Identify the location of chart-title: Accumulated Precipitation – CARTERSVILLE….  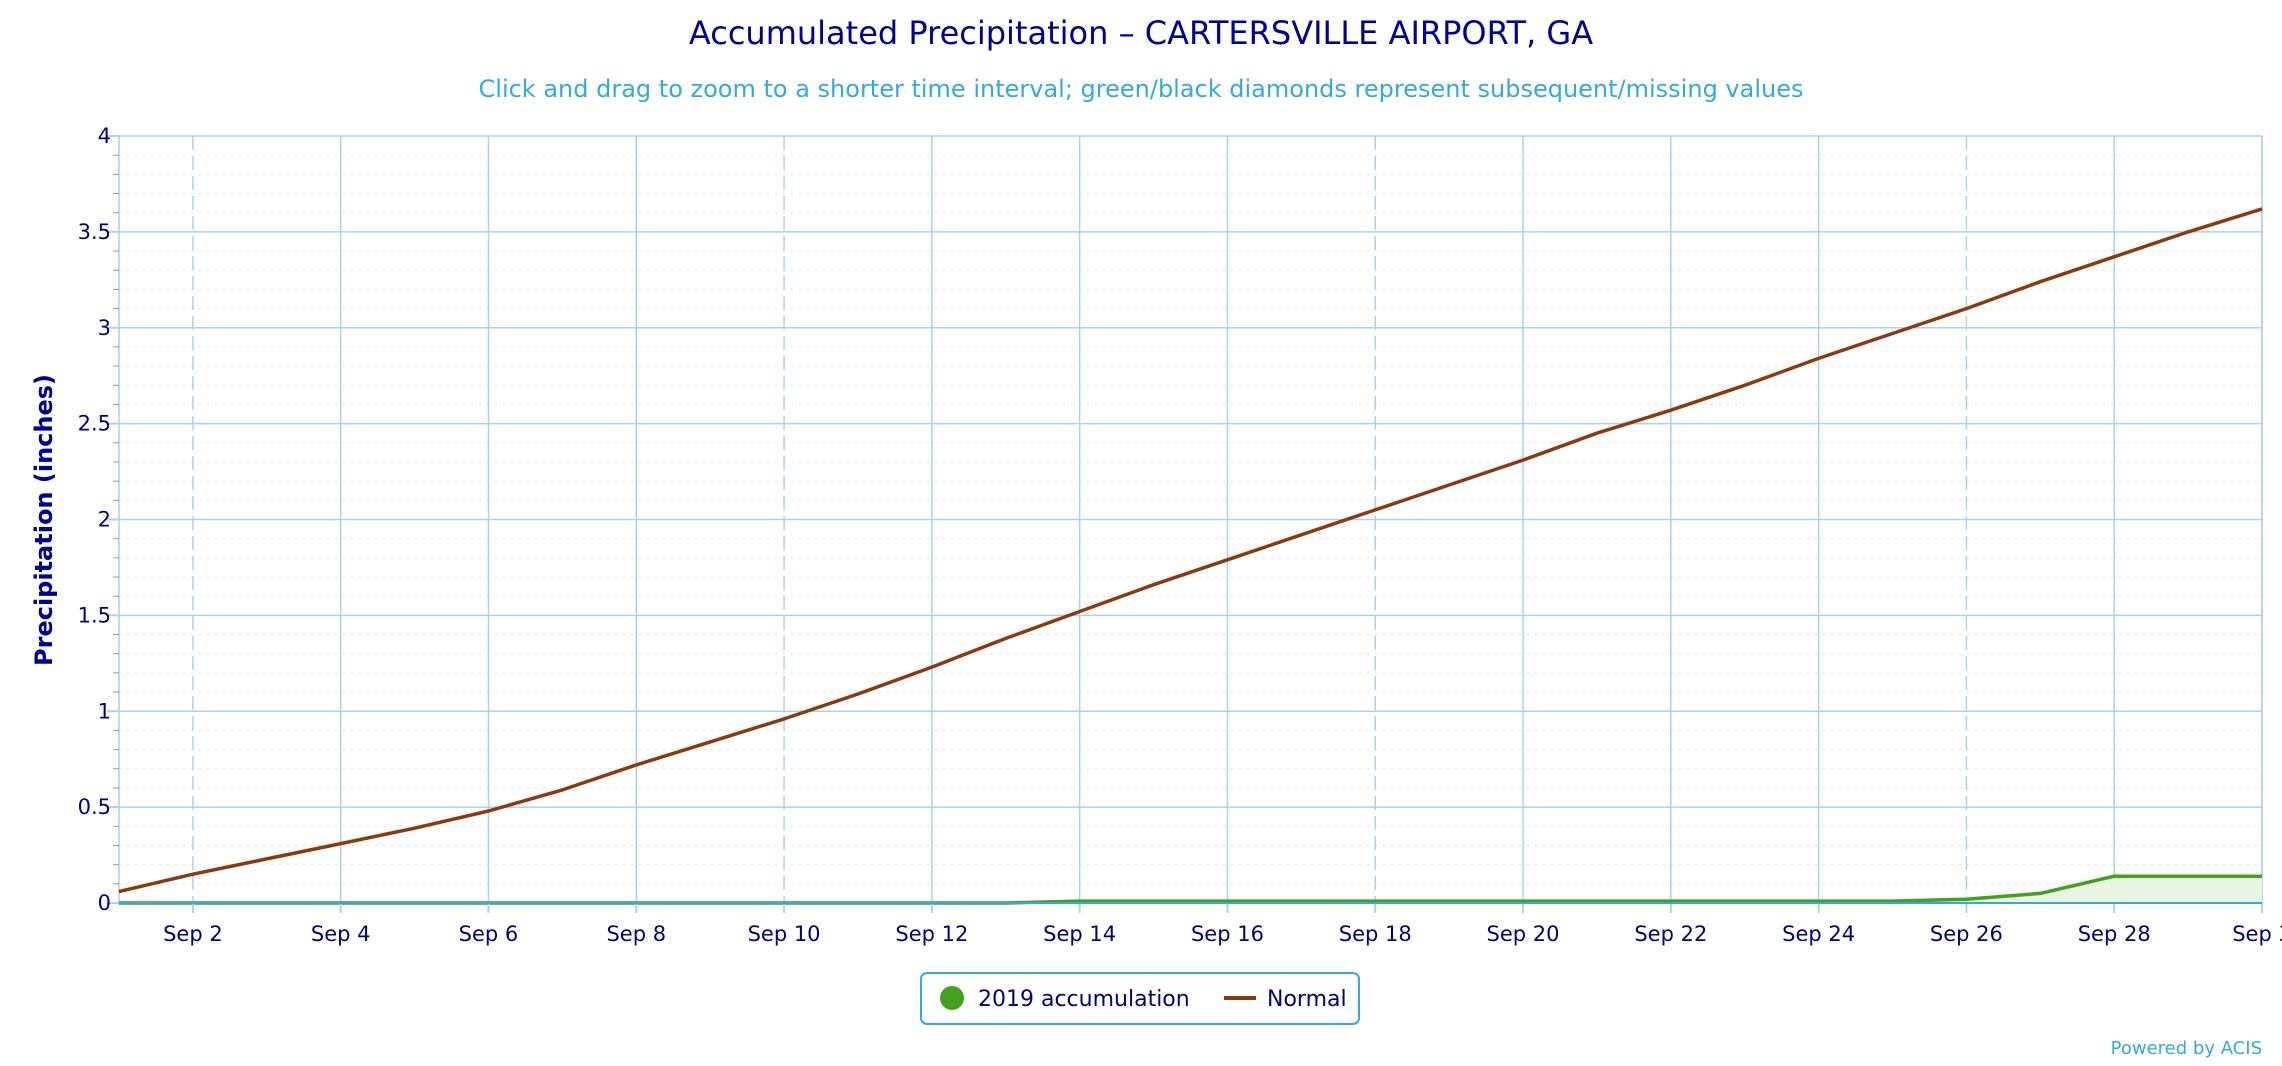
(1141, 33).